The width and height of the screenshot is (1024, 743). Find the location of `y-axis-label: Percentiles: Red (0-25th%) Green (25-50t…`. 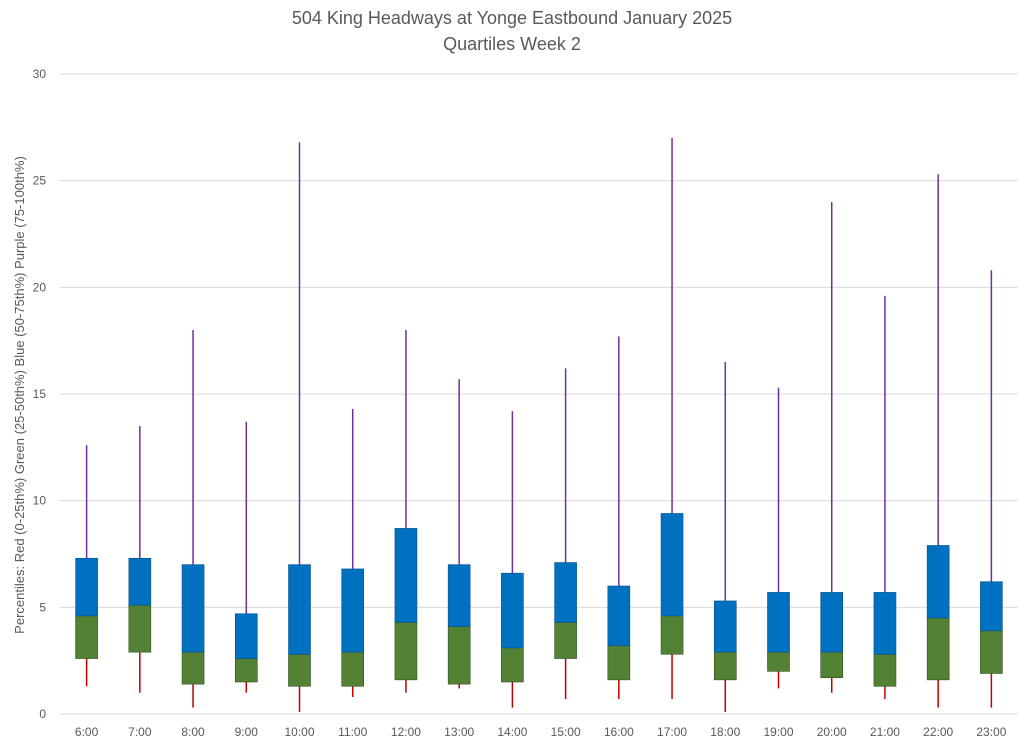

y-axis-label: Percentiles: Red (0-25th%) Green (25-50t… is located at coordinates (19, 395).